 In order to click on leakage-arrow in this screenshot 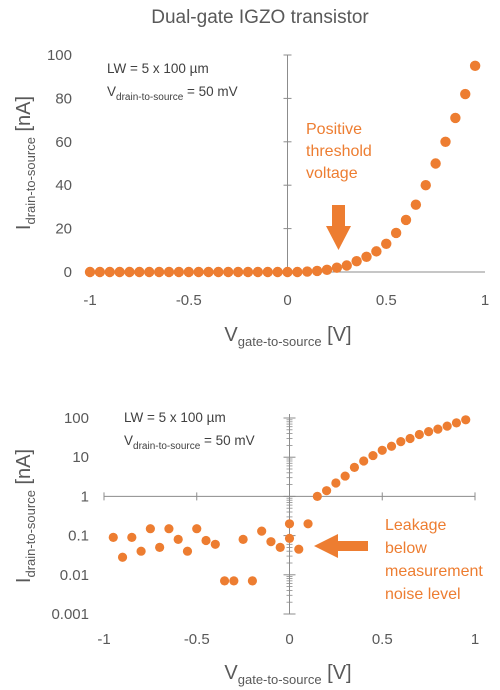, I will do `click(341, 546)`.